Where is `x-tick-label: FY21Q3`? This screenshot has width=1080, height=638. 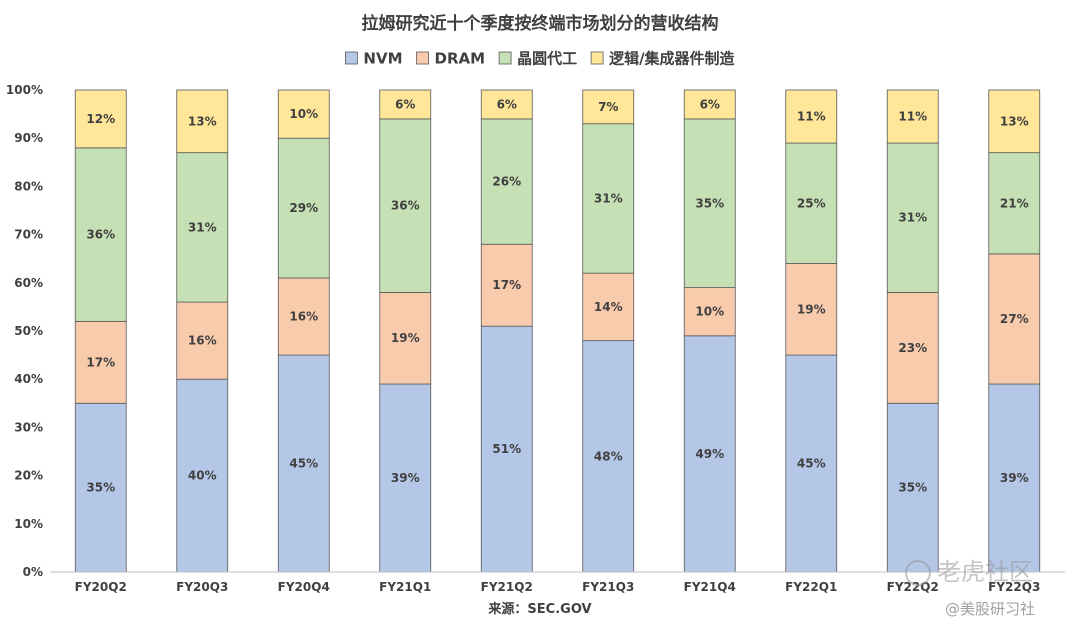 x-tick-label: FY21Q3 is located at coordinates (608, 587).